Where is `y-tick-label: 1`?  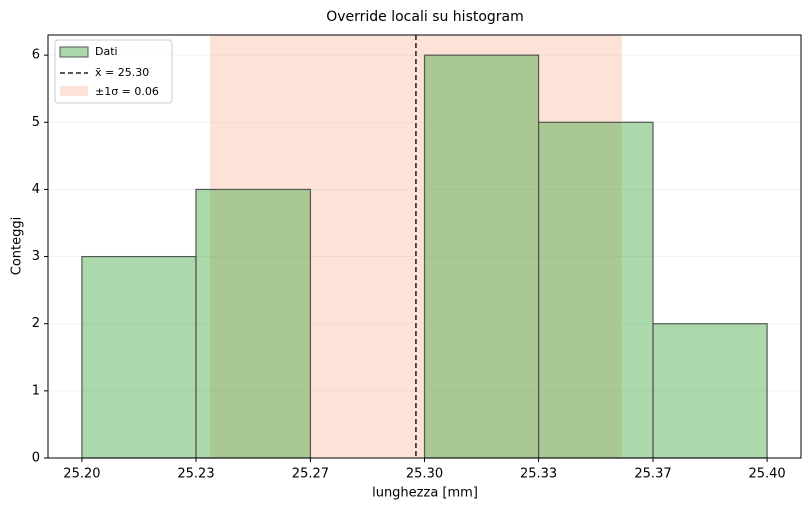
y-tick-label: 1 is located at coordinates (36, 390).